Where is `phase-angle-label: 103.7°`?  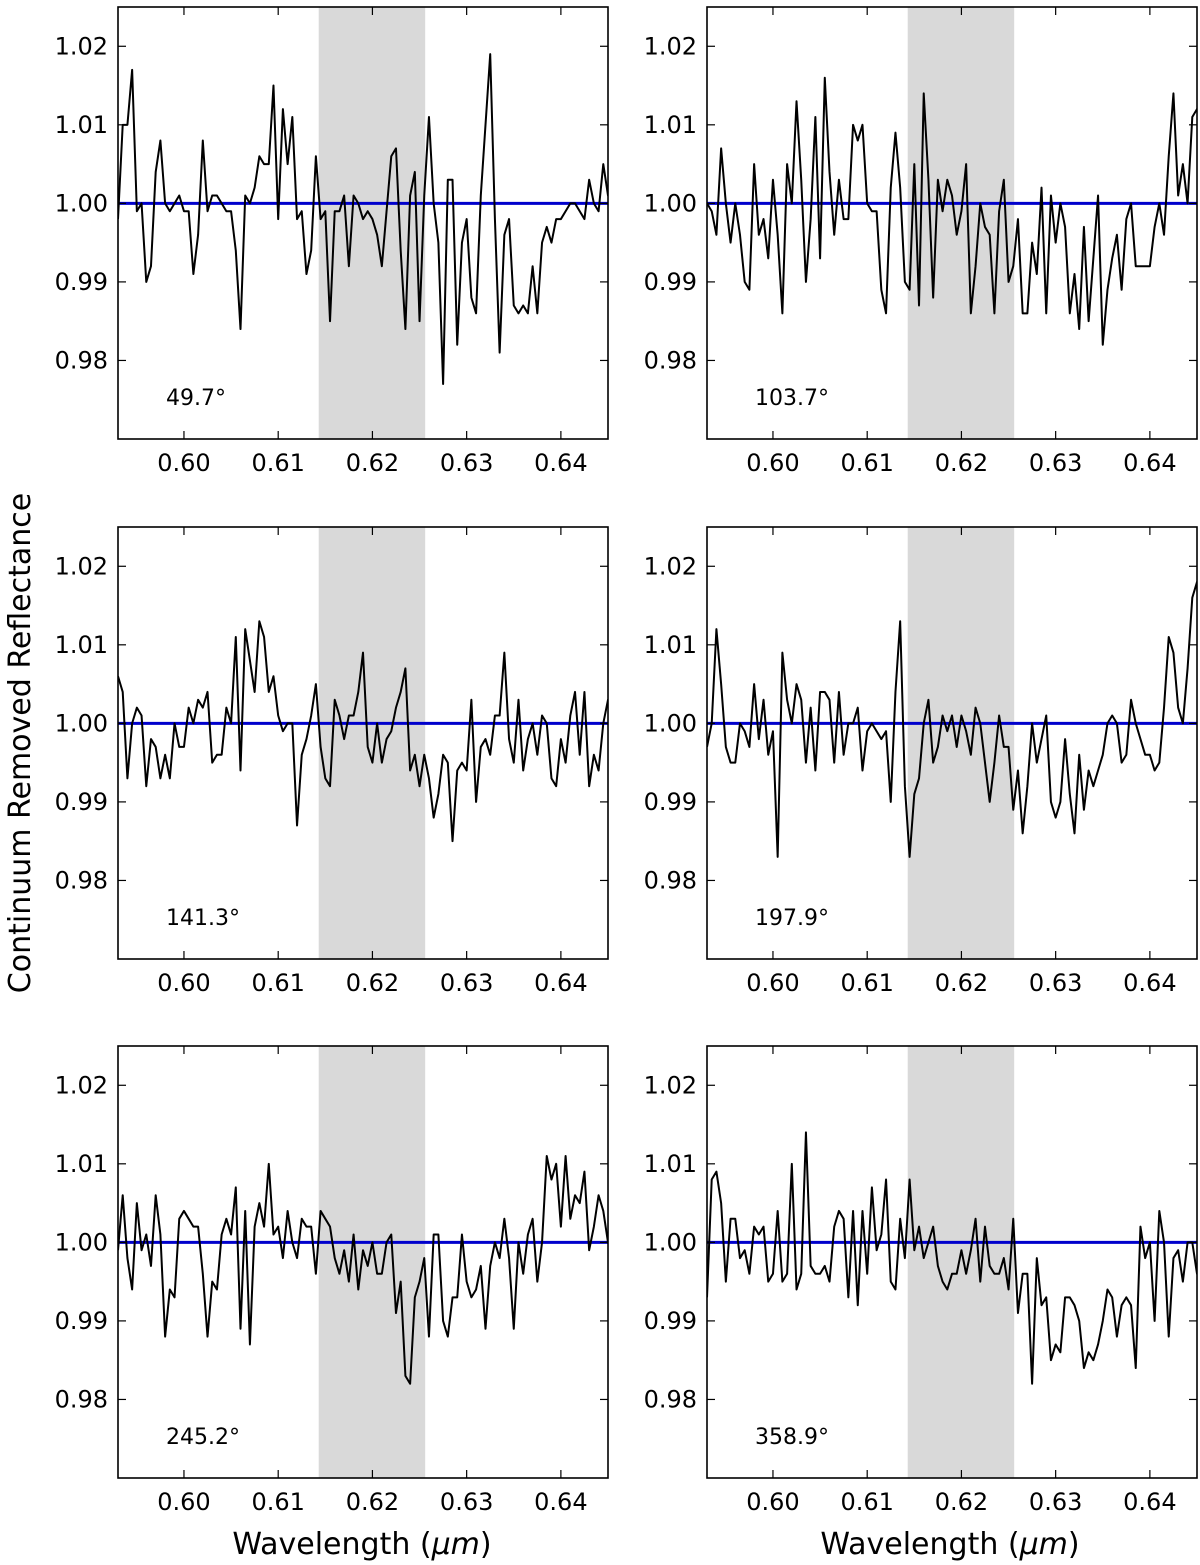 phase-angle-label: 103.7° is located at coordinates (792, 398).